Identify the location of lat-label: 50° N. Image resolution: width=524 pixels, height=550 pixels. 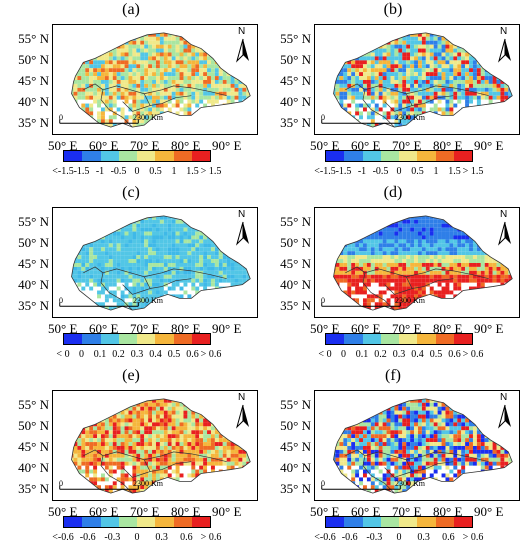
(295, 59).